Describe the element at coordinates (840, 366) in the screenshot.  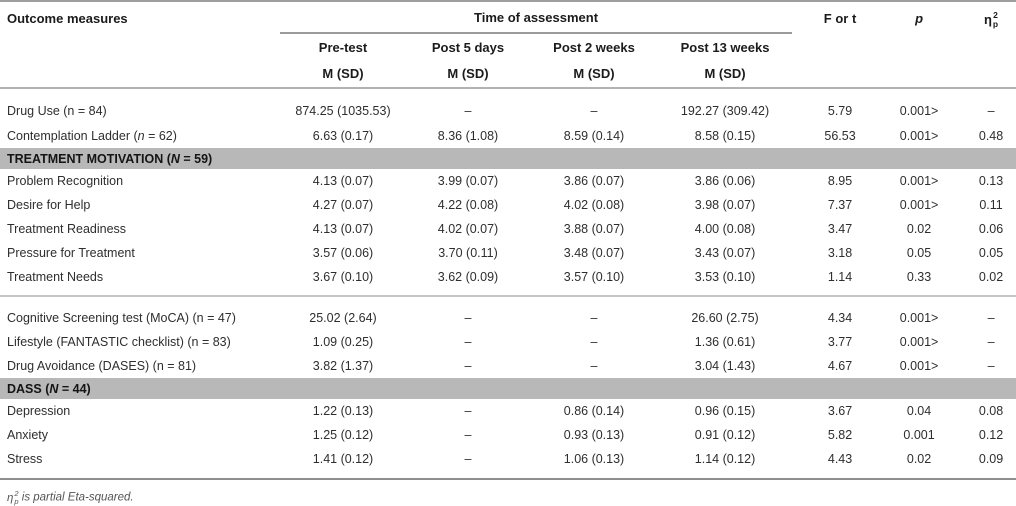
I see `value-cell: 4.67` at that location.